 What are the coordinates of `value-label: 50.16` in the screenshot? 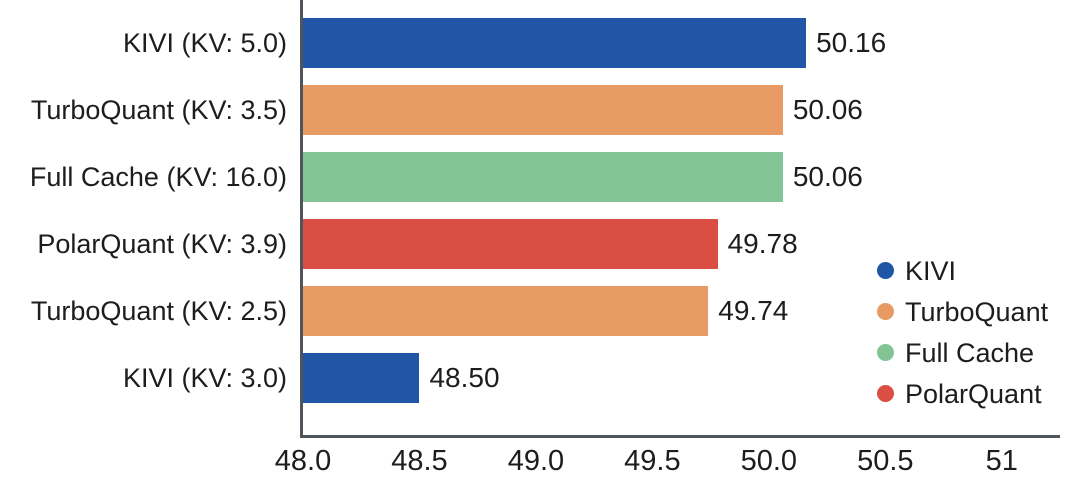 It's located at (851, 42).